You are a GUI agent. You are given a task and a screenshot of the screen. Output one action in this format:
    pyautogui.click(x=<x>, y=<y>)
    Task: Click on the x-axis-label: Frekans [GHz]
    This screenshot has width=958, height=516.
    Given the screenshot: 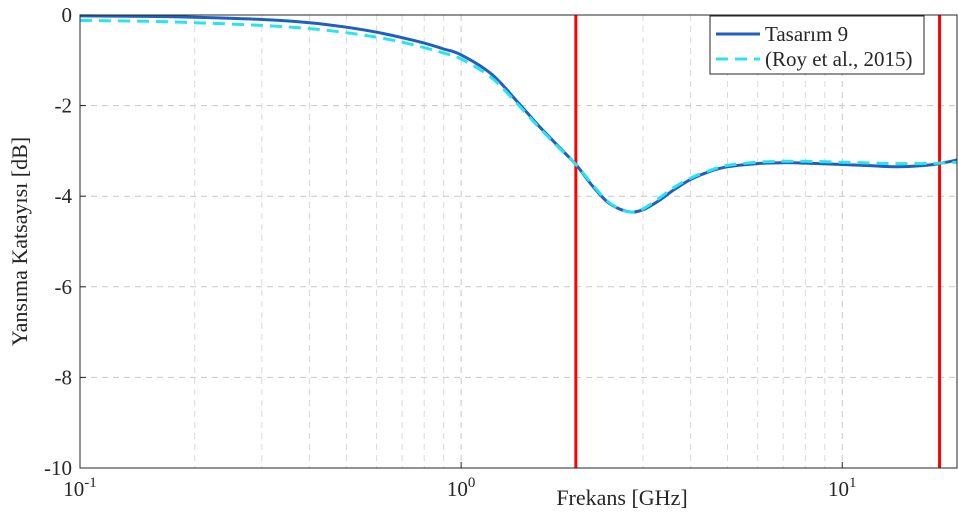 What is the action you would take?
    pyautogui.click(x=621, y=497)
    